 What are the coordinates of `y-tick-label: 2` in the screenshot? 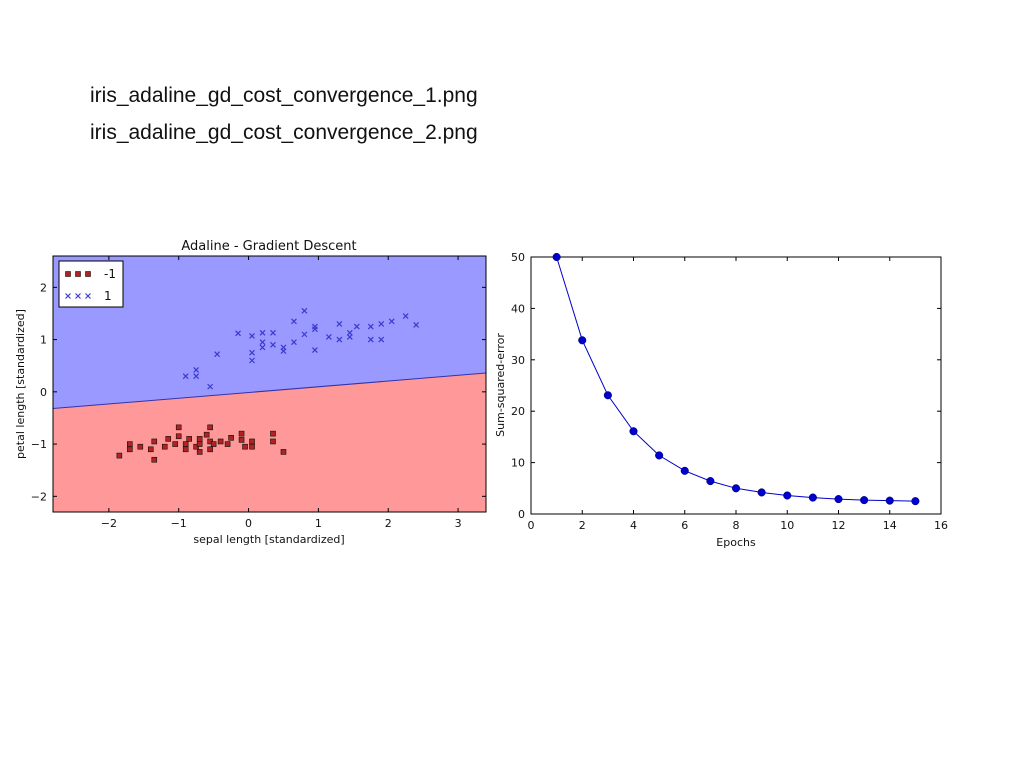 It's located at (43, 287).